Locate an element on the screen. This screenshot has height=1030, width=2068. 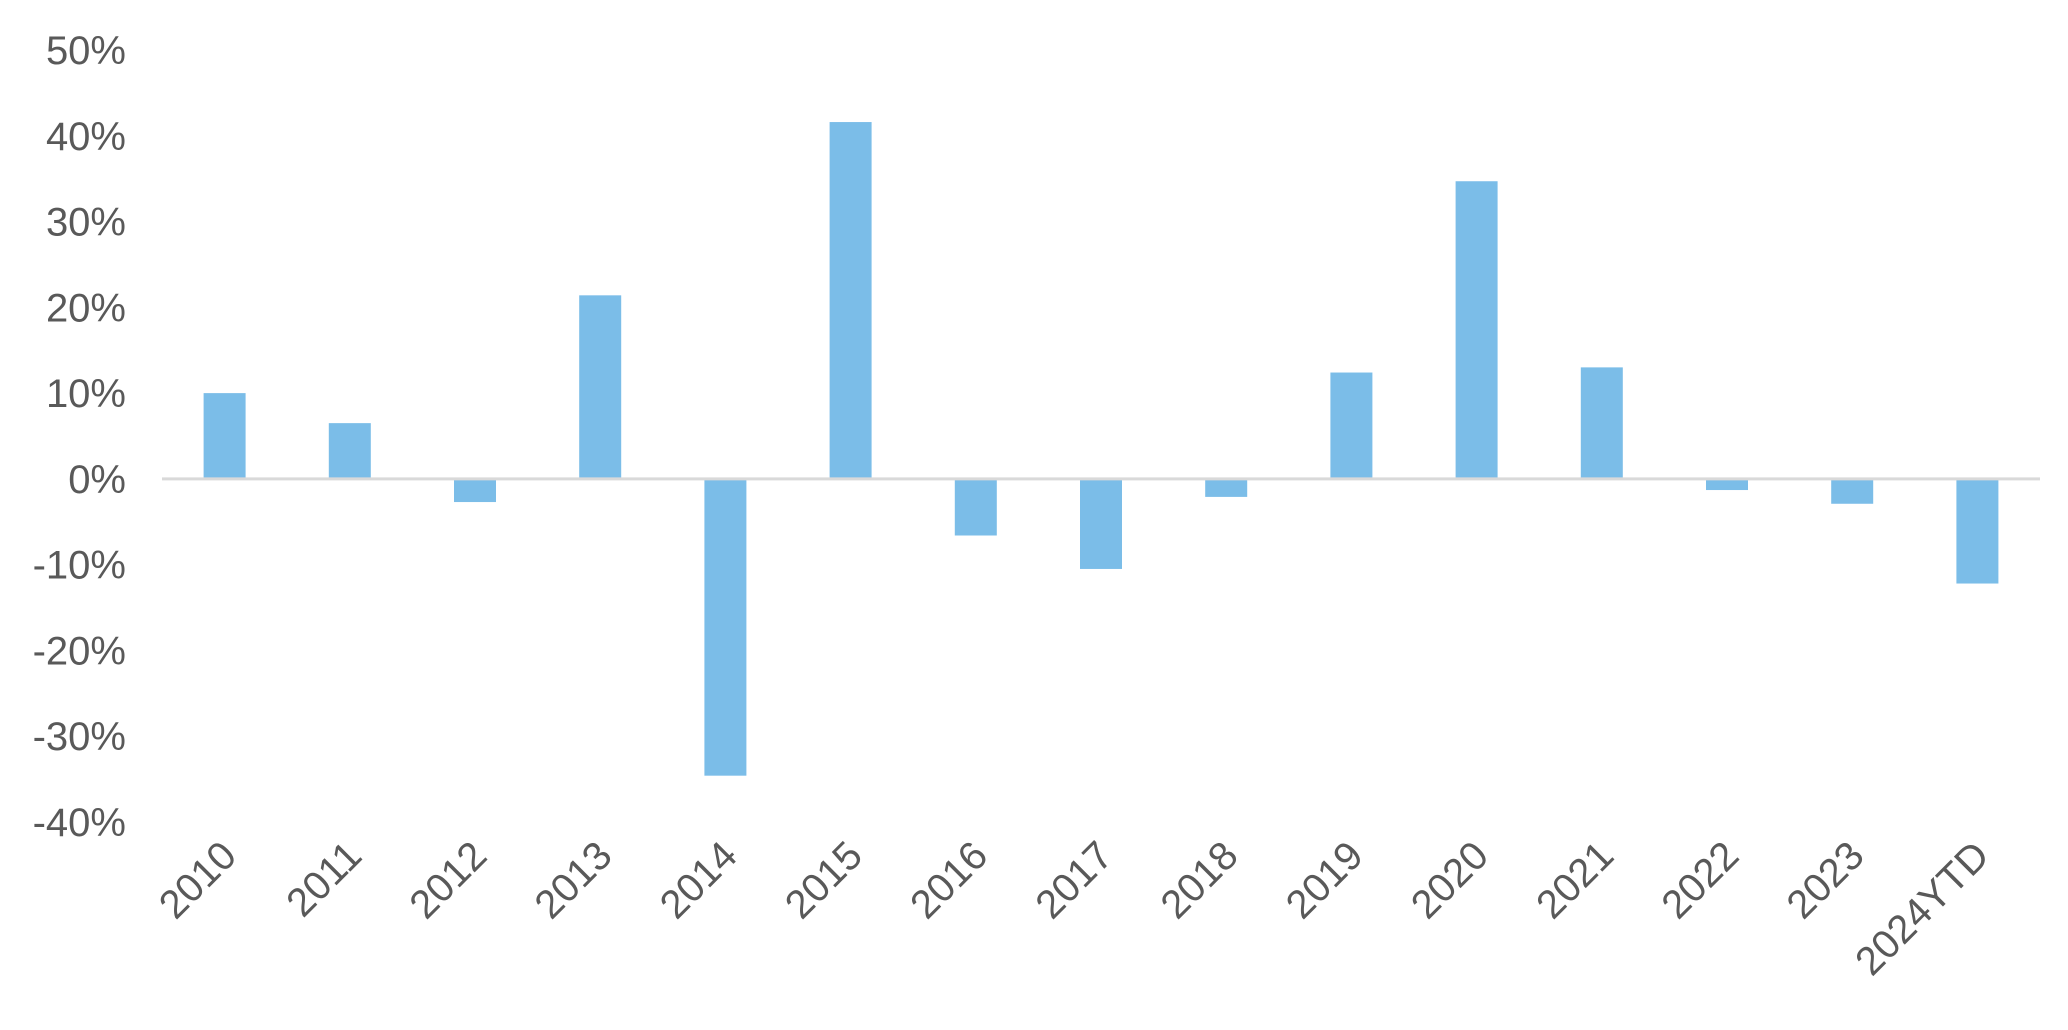
bar-2019 is located at coordinates (1351, 425).